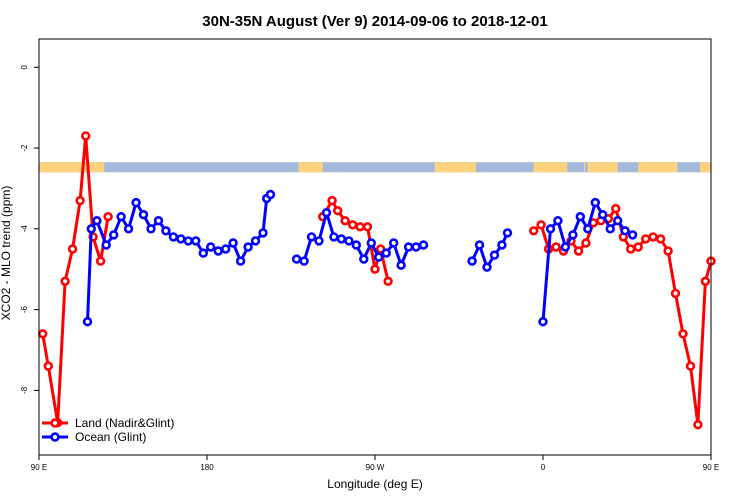 The image size is (750, 500). I want to click on legend-label: Land (Nadir&Glint), so click(124, 423).